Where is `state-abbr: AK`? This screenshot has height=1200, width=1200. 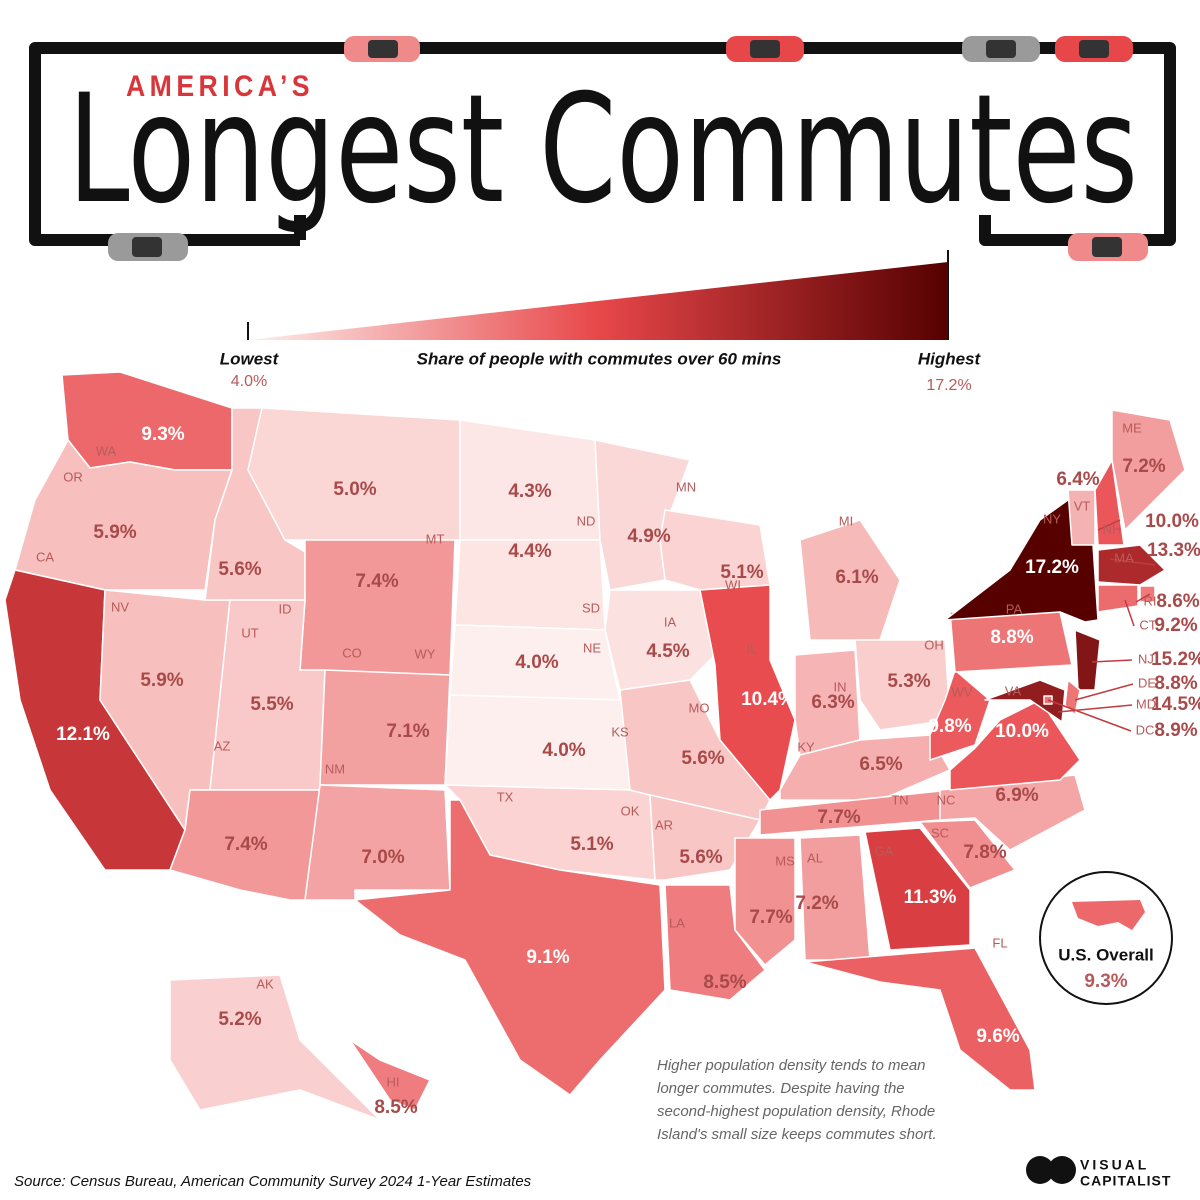
state-abbr: AK is located at coordinates (265, 983).